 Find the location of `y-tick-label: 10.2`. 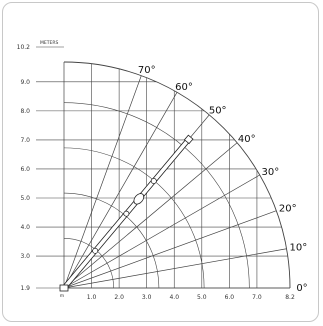

y-tick-label: 10.2 is located at coordinates (24, 47).